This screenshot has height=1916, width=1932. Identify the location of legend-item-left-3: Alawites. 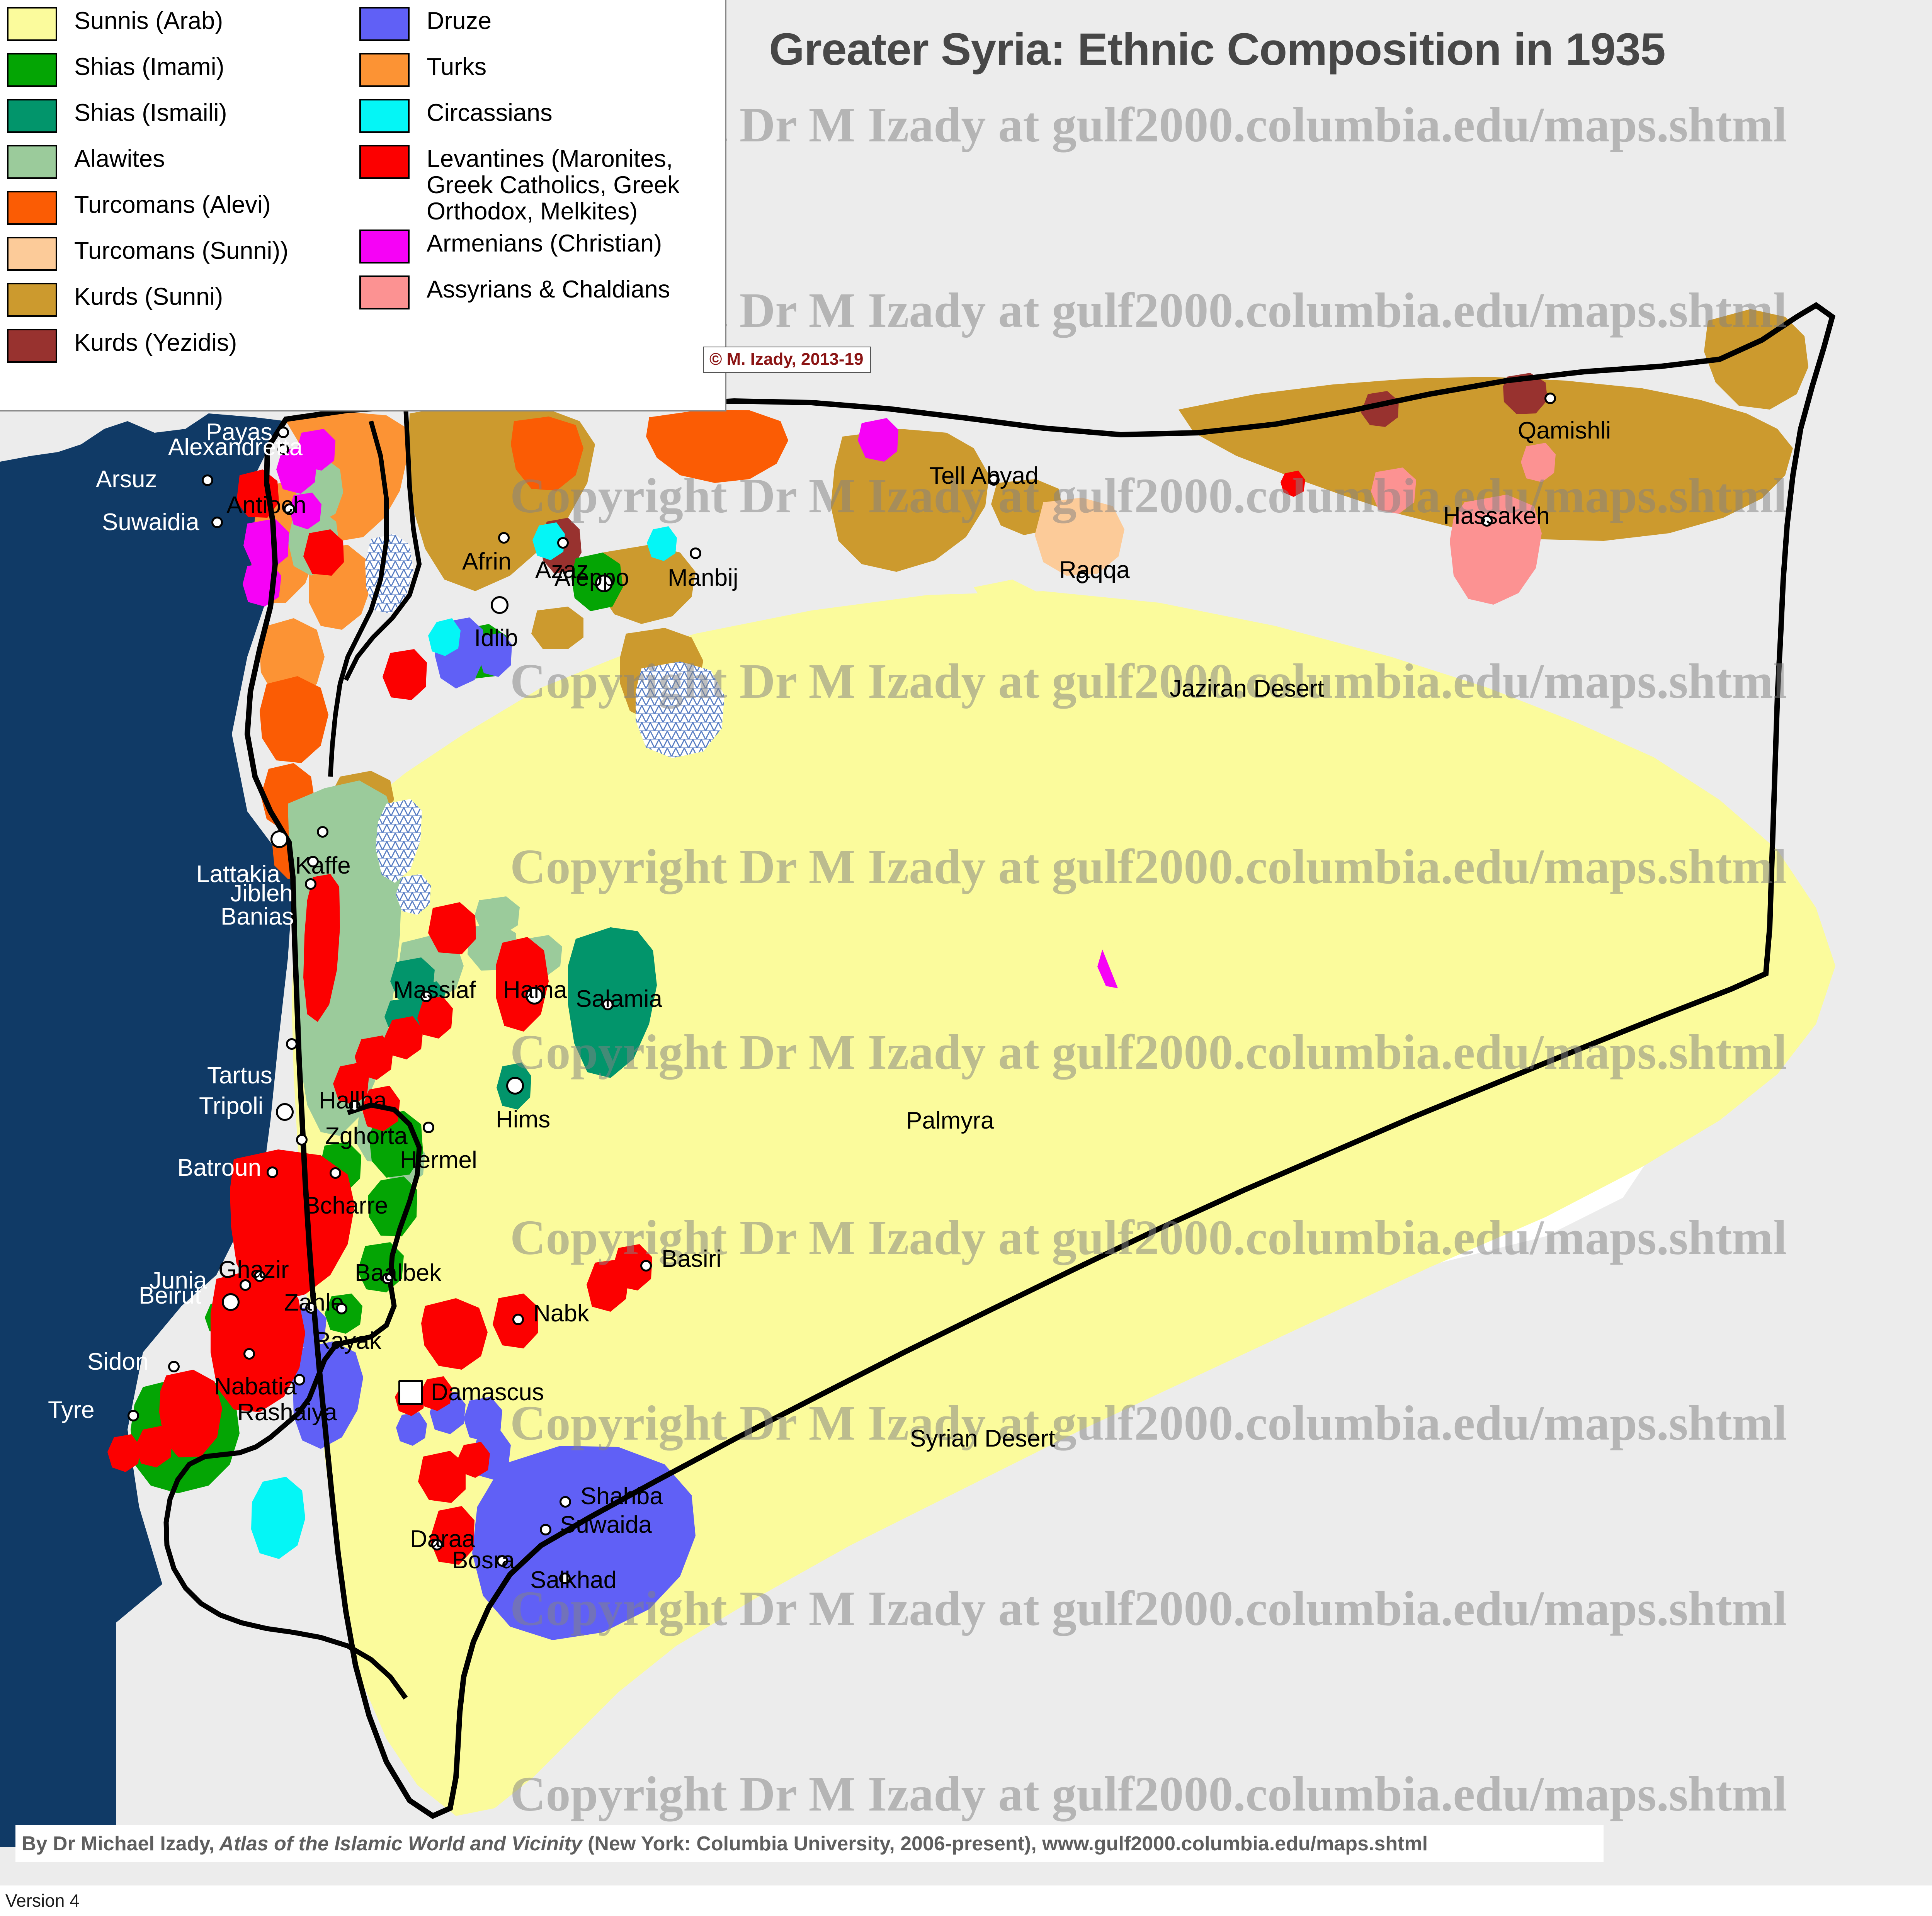
(181, 164).